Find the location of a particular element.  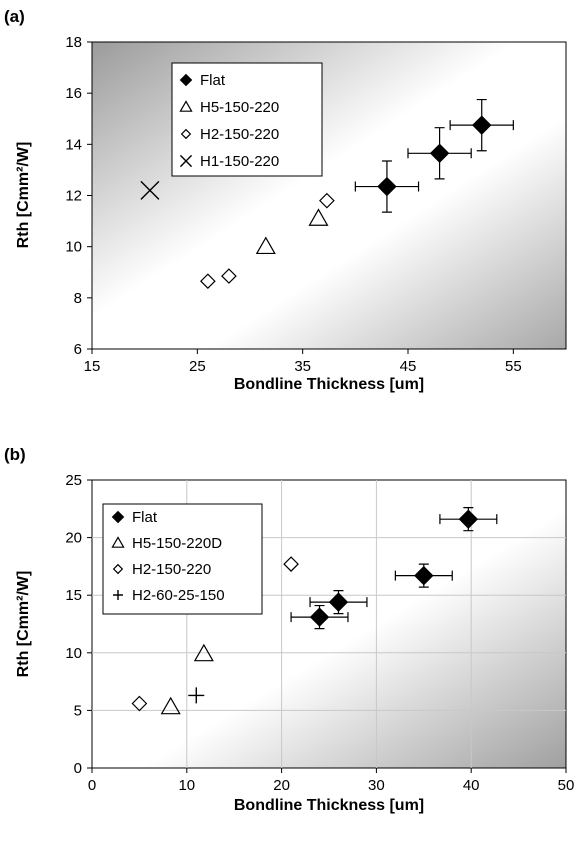

y-tick-label: 25 is located at coordinates (73, 480).